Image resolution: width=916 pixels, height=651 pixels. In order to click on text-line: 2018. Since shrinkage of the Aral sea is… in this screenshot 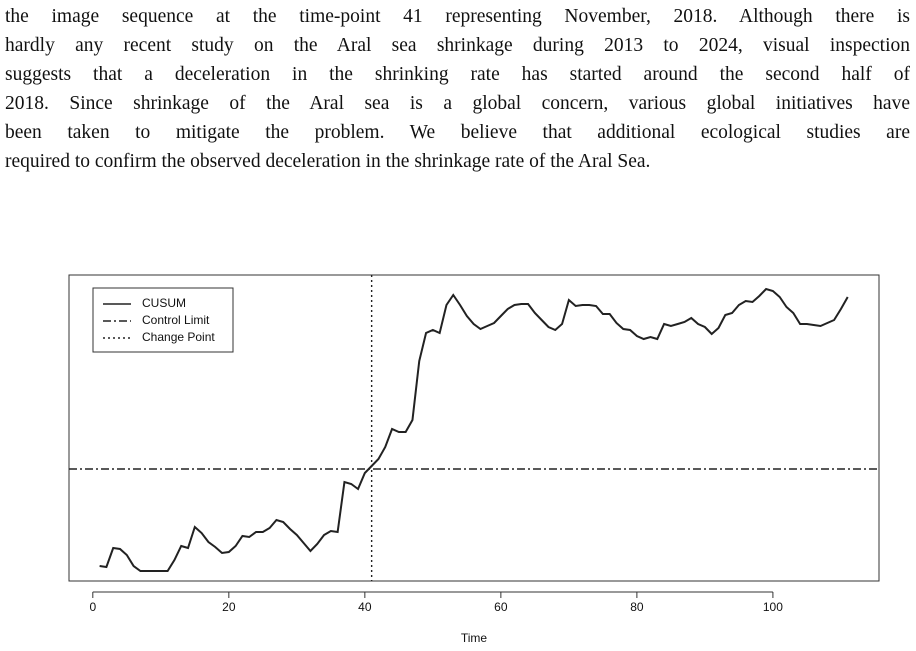, I will do `click(457, 103)`.